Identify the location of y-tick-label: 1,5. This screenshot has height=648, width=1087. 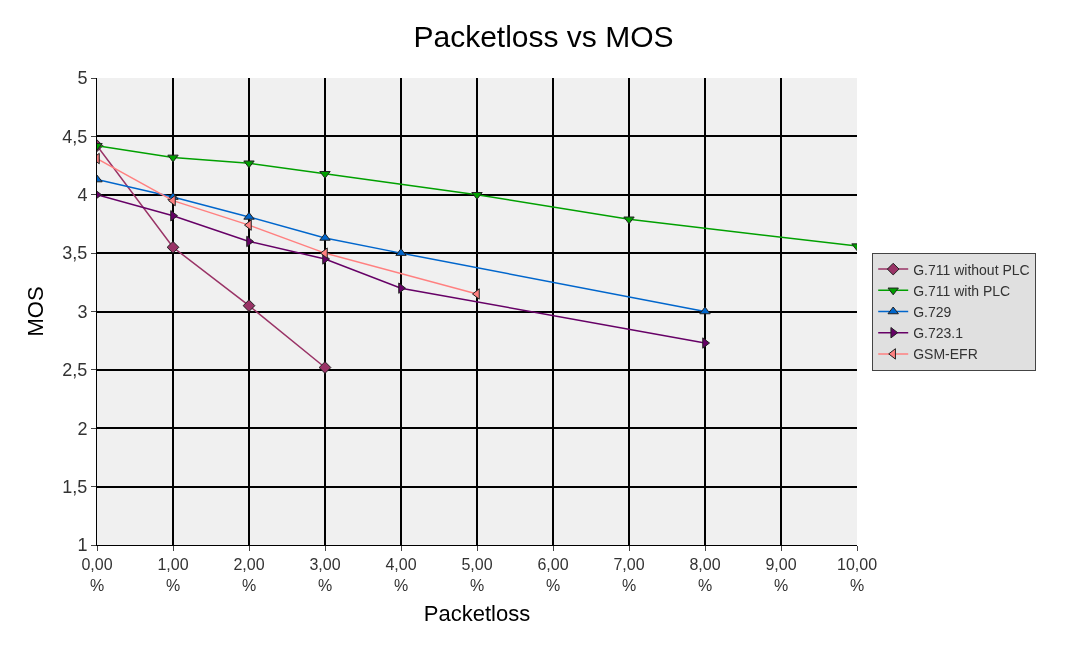
(75, 486).